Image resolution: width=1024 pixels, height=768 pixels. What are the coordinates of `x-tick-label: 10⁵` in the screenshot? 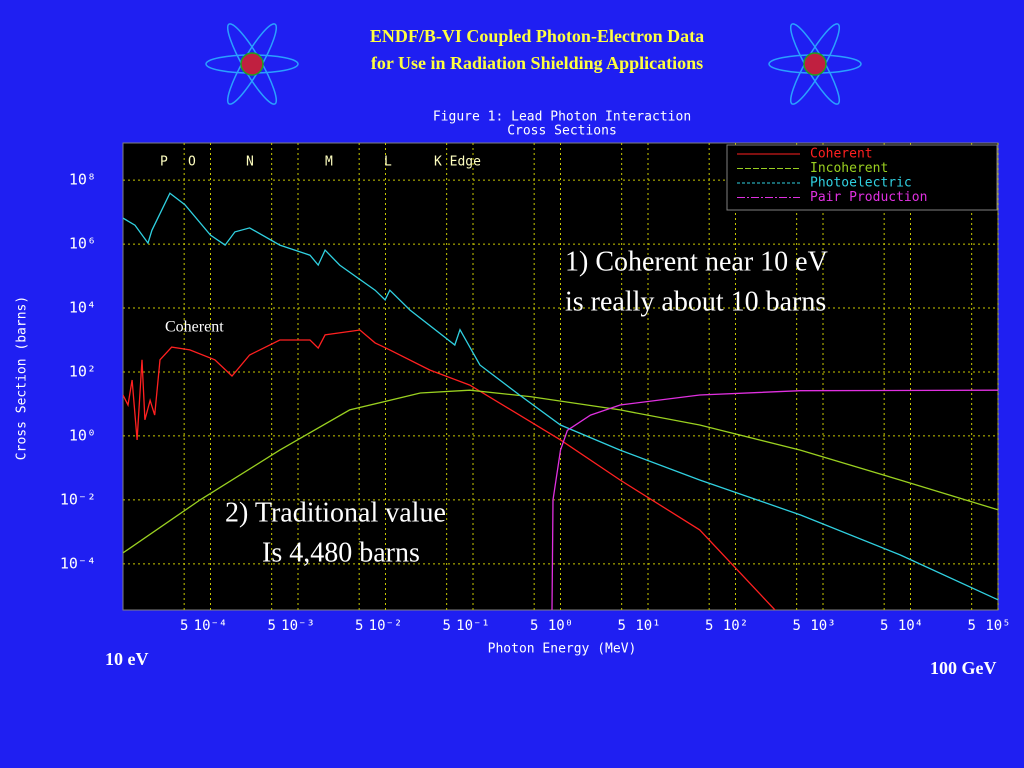 It's located at (997, 626).